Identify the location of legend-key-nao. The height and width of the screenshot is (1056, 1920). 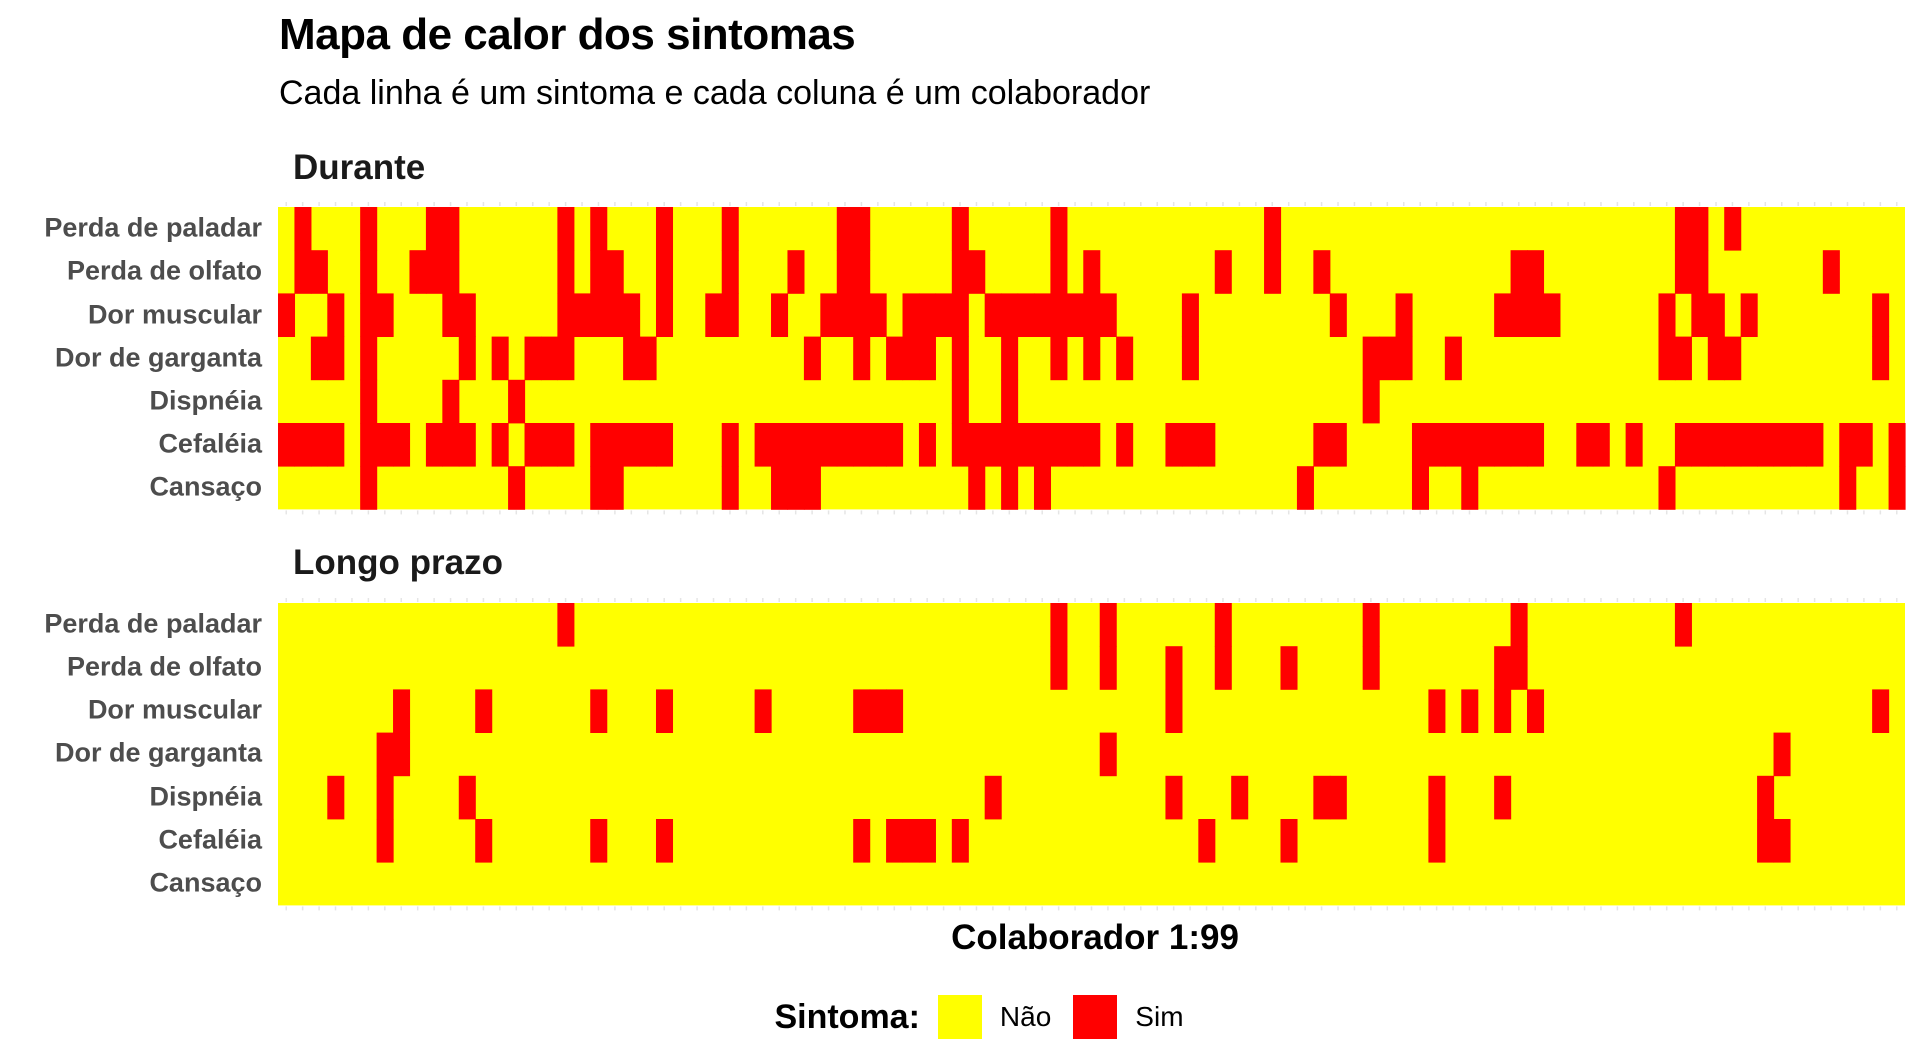
(959, 1017).